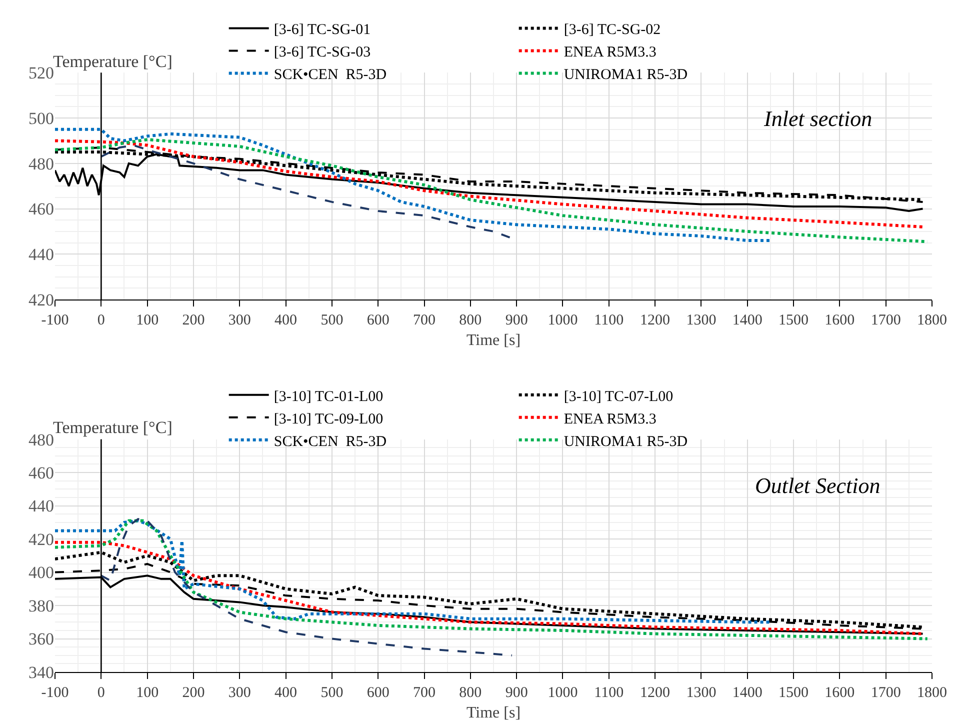  Describe the element at coordinates (817, 485) in the screenshot. I see `annotation: Outlet Section` at that location.